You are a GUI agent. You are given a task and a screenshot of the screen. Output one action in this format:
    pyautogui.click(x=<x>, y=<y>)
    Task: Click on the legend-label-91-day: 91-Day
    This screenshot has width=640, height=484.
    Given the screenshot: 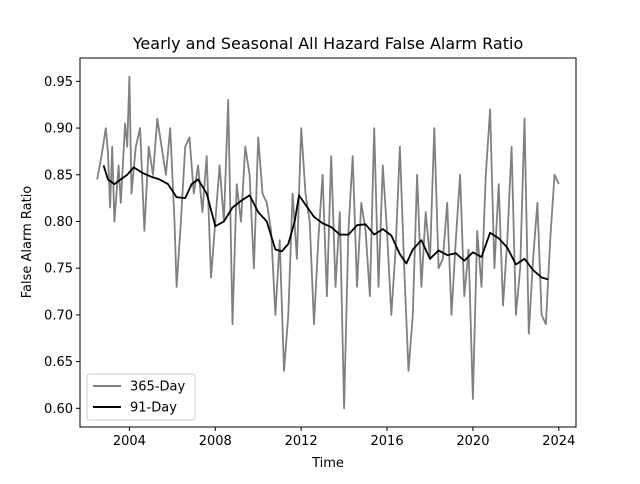 What is the action you would take?
    pyautogui.click(x=153, y=408)
    